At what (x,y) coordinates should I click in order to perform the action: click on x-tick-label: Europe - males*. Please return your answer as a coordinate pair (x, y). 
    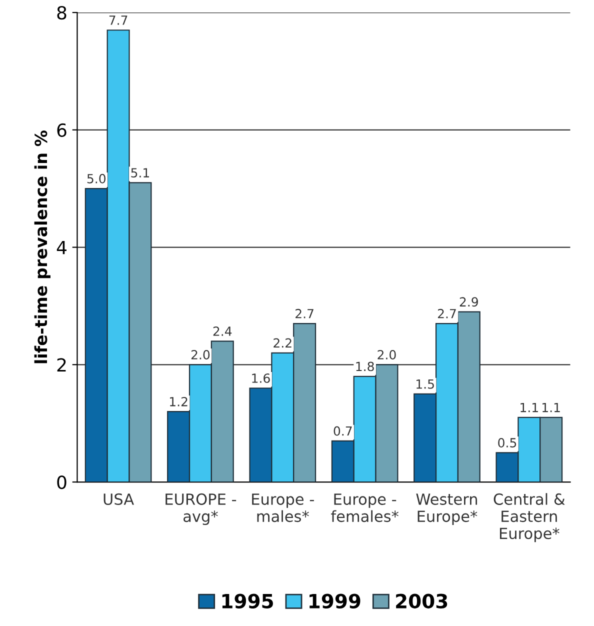
    Looking at the image, I should click on (283, 508).